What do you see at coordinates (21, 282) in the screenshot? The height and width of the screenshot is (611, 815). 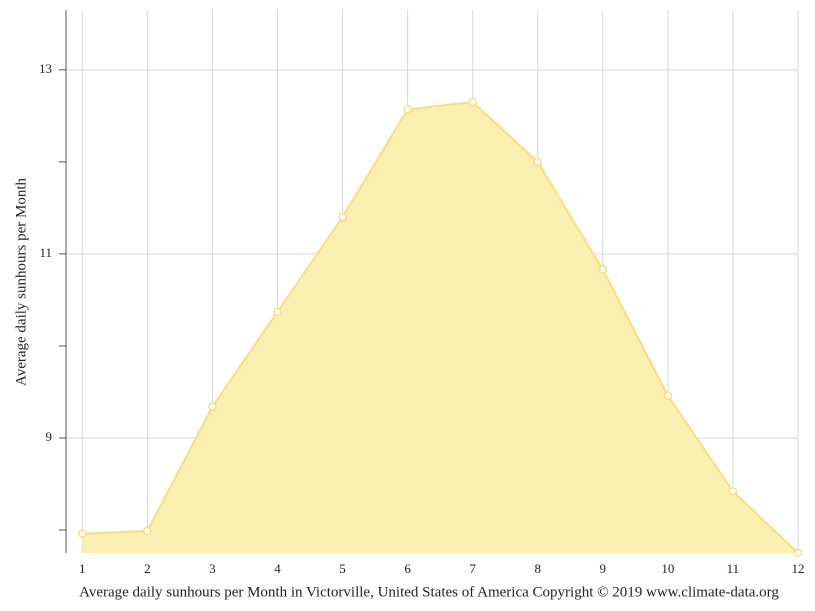 I see `y-axis-label: Average daily sunhours per Month` at bounding box center [21, 282].